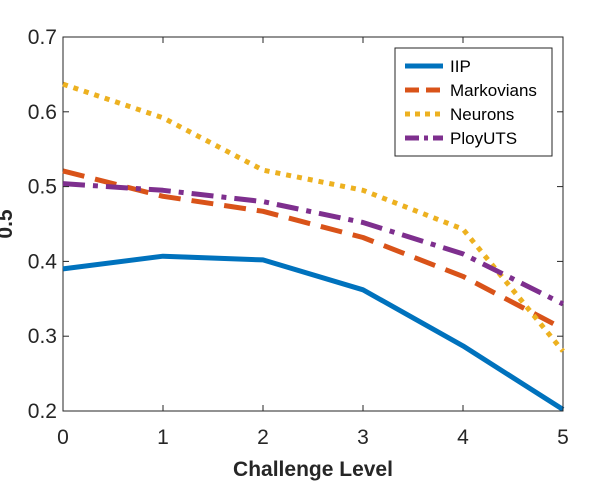  What do you see at coordinates (482, 114) in the screenshot?
I see `legend-label-neurons: Neurons` at bounding box center [482, 114].